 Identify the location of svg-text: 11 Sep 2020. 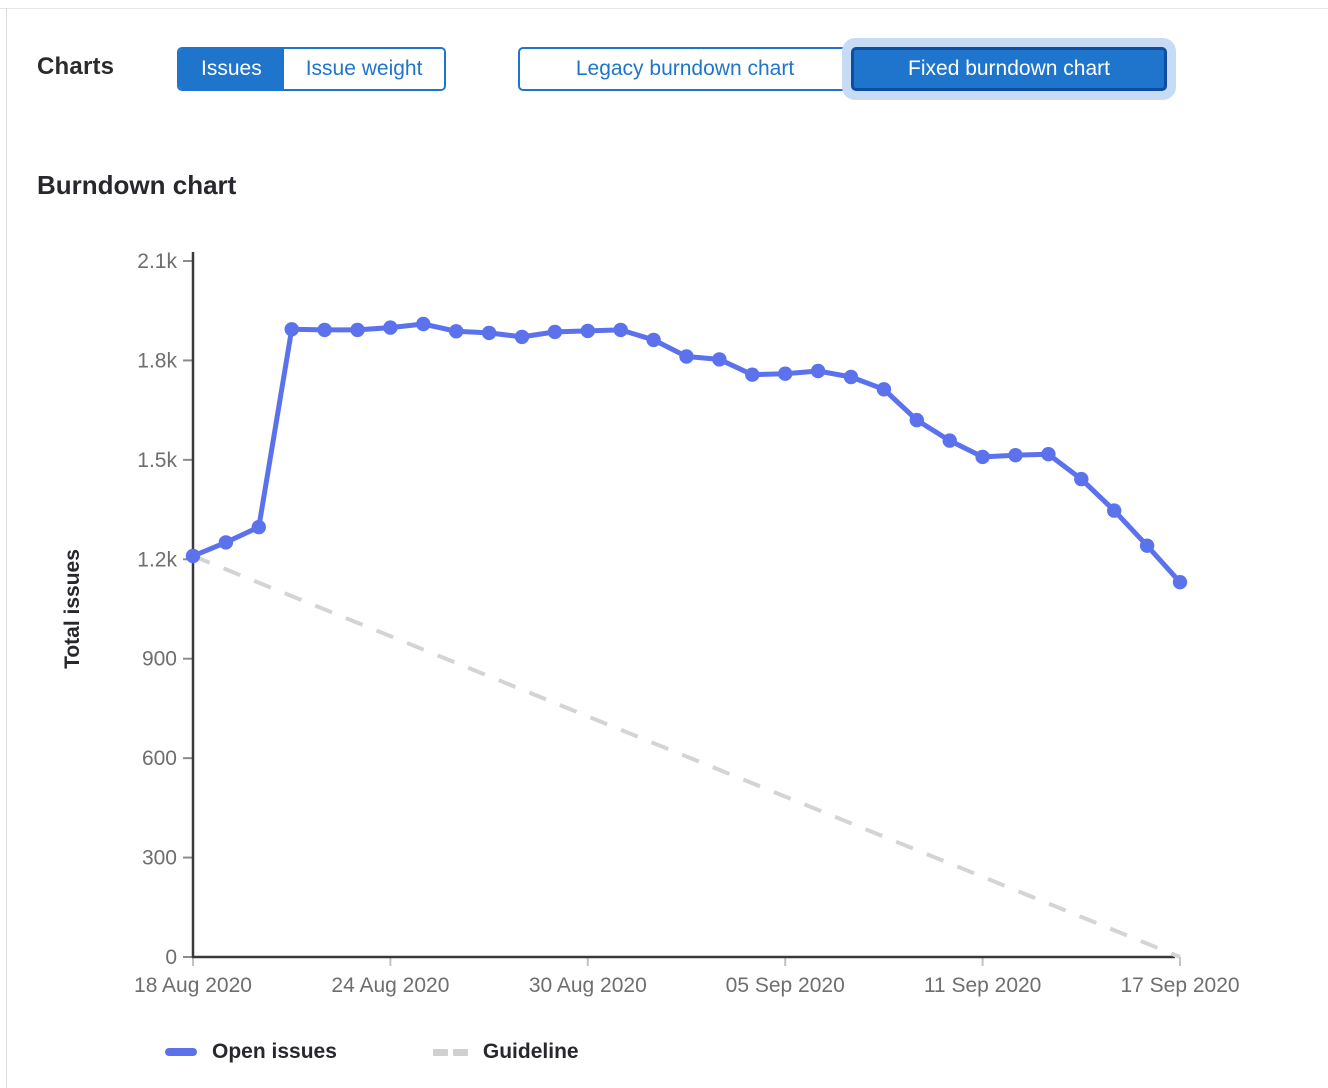
(983, 985).